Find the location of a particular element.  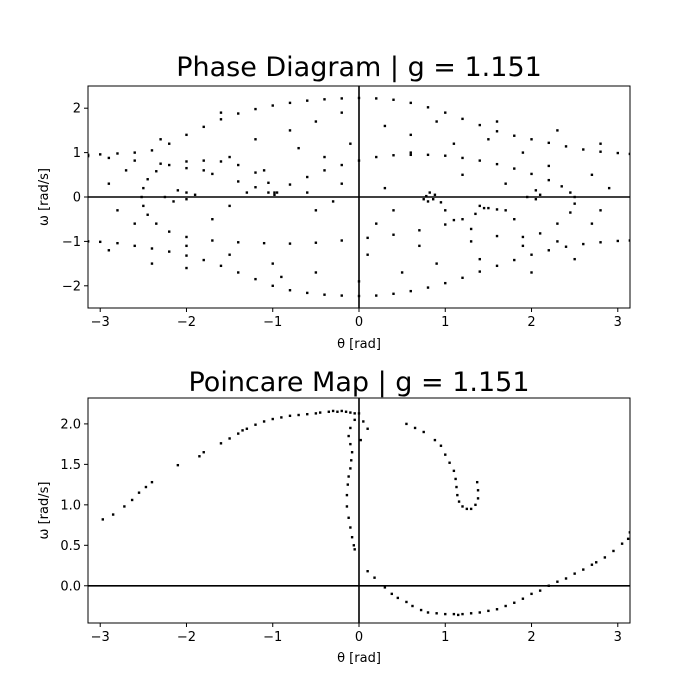

y-tick-label: −1 is located at coordinates (71, 242).